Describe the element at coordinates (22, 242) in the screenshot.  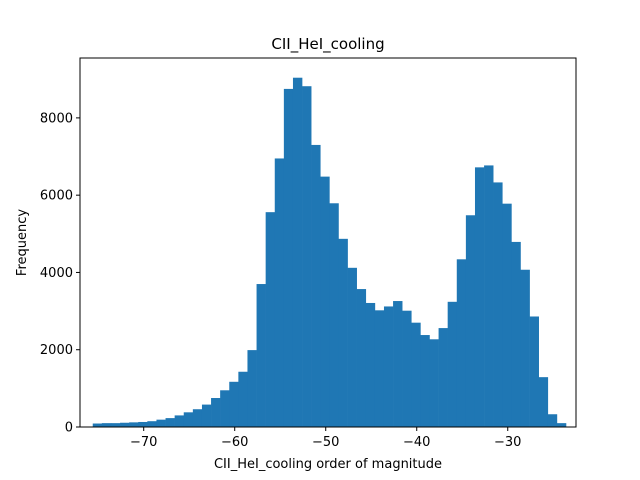
I see `y-axis-title: Frequency` at that location.